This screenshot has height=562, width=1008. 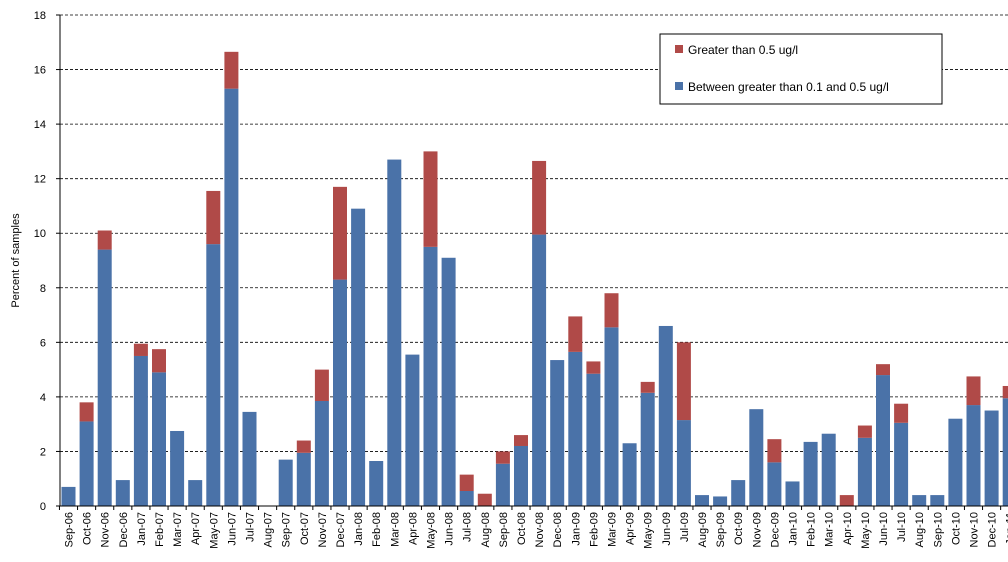 What do you see at coordinates (251, 527) in the screenshot?
I see `x-tick-label: Jul-07` at bounding box center [251, 527].